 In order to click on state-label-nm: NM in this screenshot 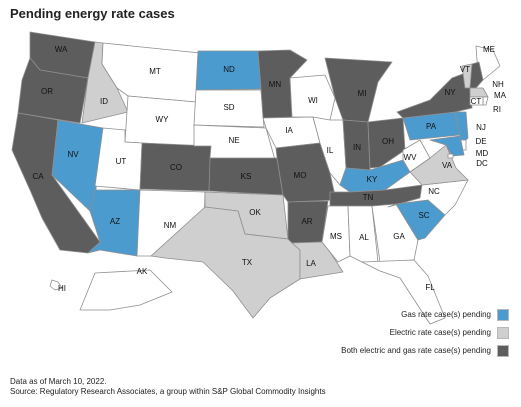, I will do `click(170, 225)`.